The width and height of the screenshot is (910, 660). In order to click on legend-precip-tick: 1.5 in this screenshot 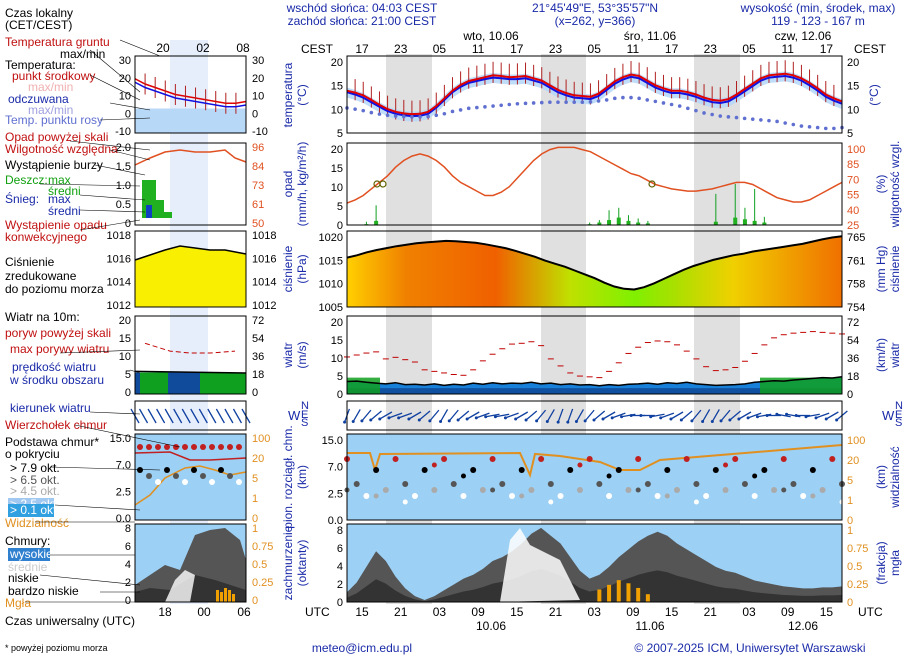, I will do `click(123, 167)`.